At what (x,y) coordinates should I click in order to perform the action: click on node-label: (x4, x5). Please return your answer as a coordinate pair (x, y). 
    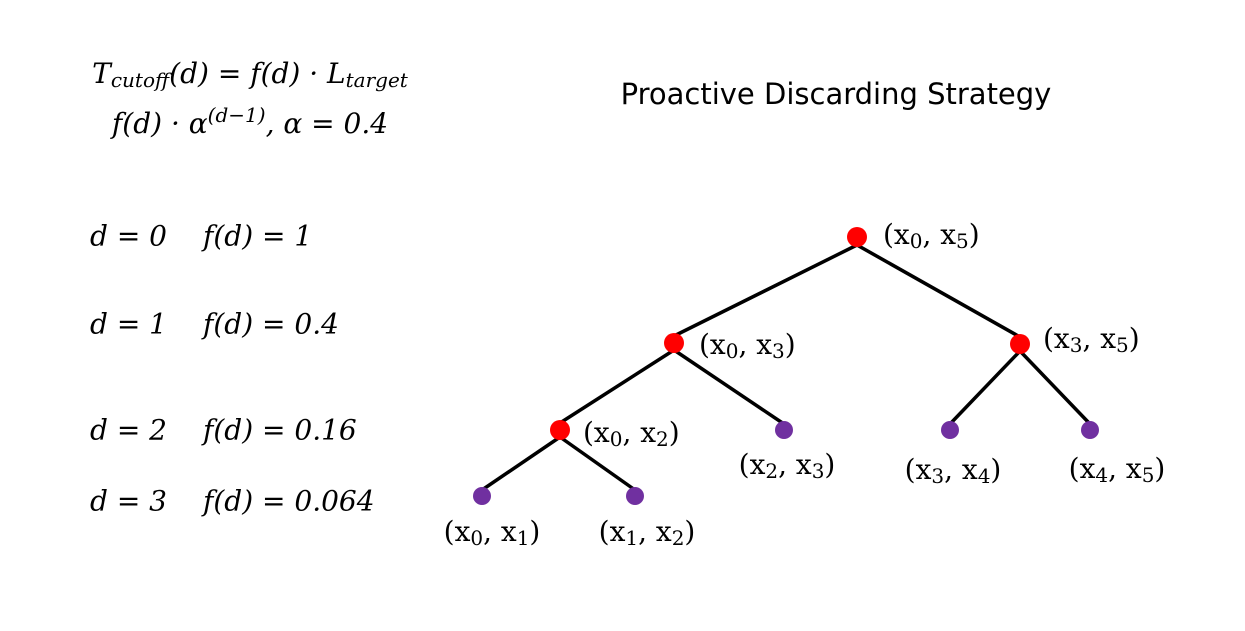
    Looking at the image, I should click on (1117, 469).